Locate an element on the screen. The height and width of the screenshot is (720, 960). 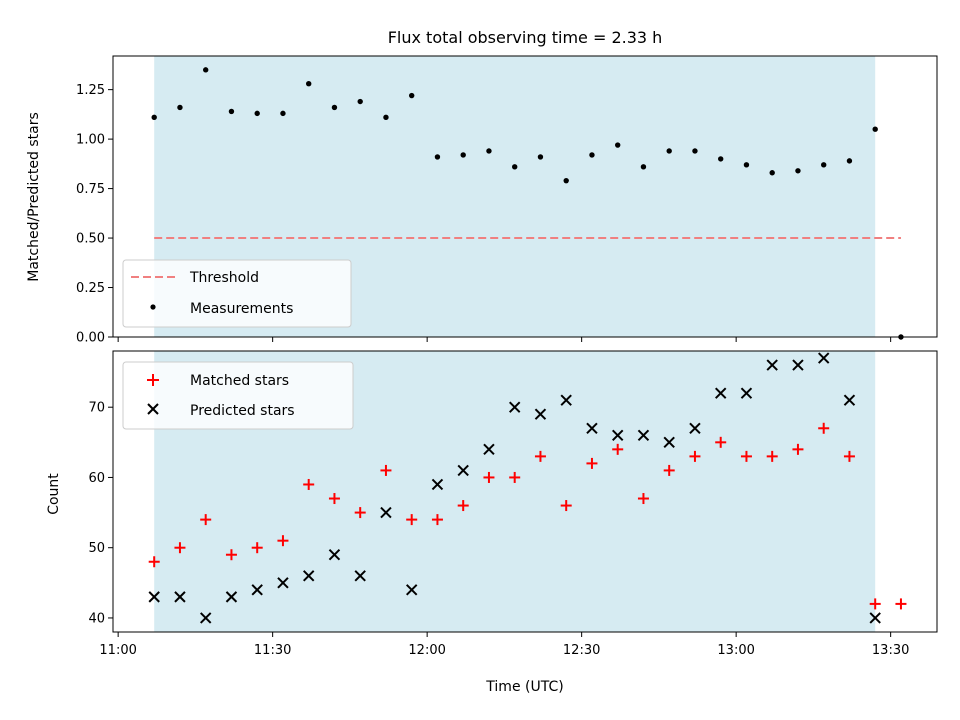
ratio-y-tick-label: 0.50 is located at coordinates (90, 239).